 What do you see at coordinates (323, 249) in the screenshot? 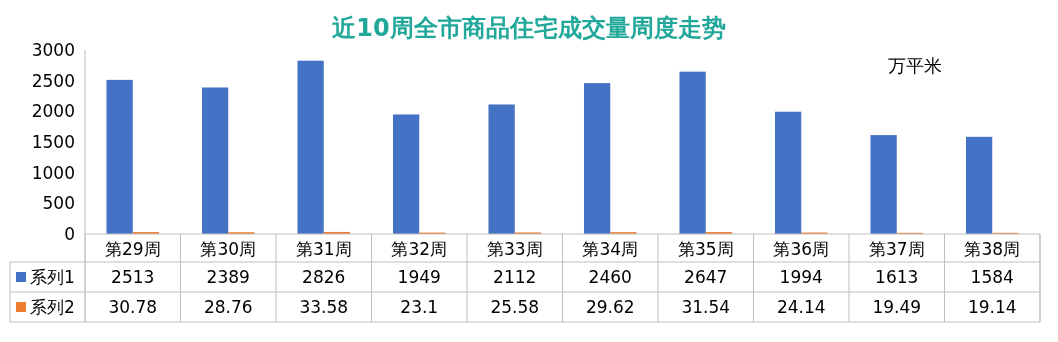
I see `x-tick-label: 第31周` at bounding box center [323, 249].